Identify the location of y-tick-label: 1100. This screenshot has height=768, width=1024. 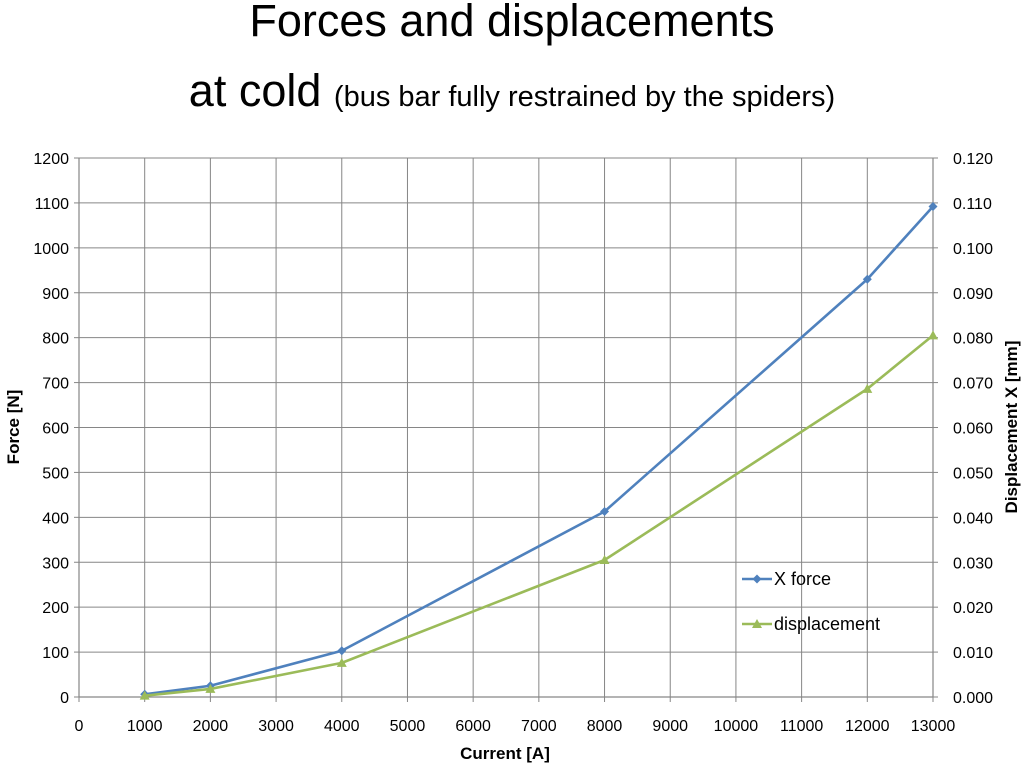
(52, 204).